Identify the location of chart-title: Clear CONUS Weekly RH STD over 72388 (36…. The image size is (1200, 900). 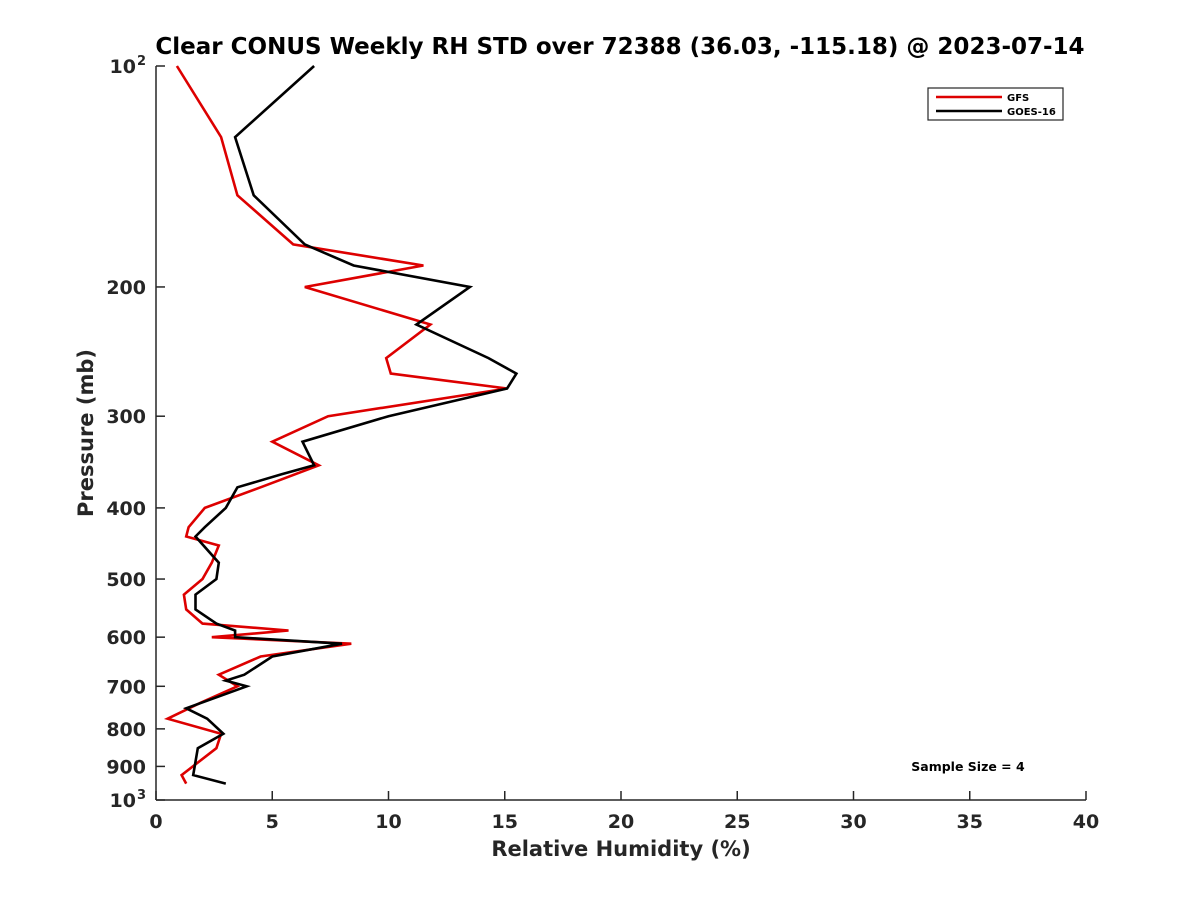
(619, 47).